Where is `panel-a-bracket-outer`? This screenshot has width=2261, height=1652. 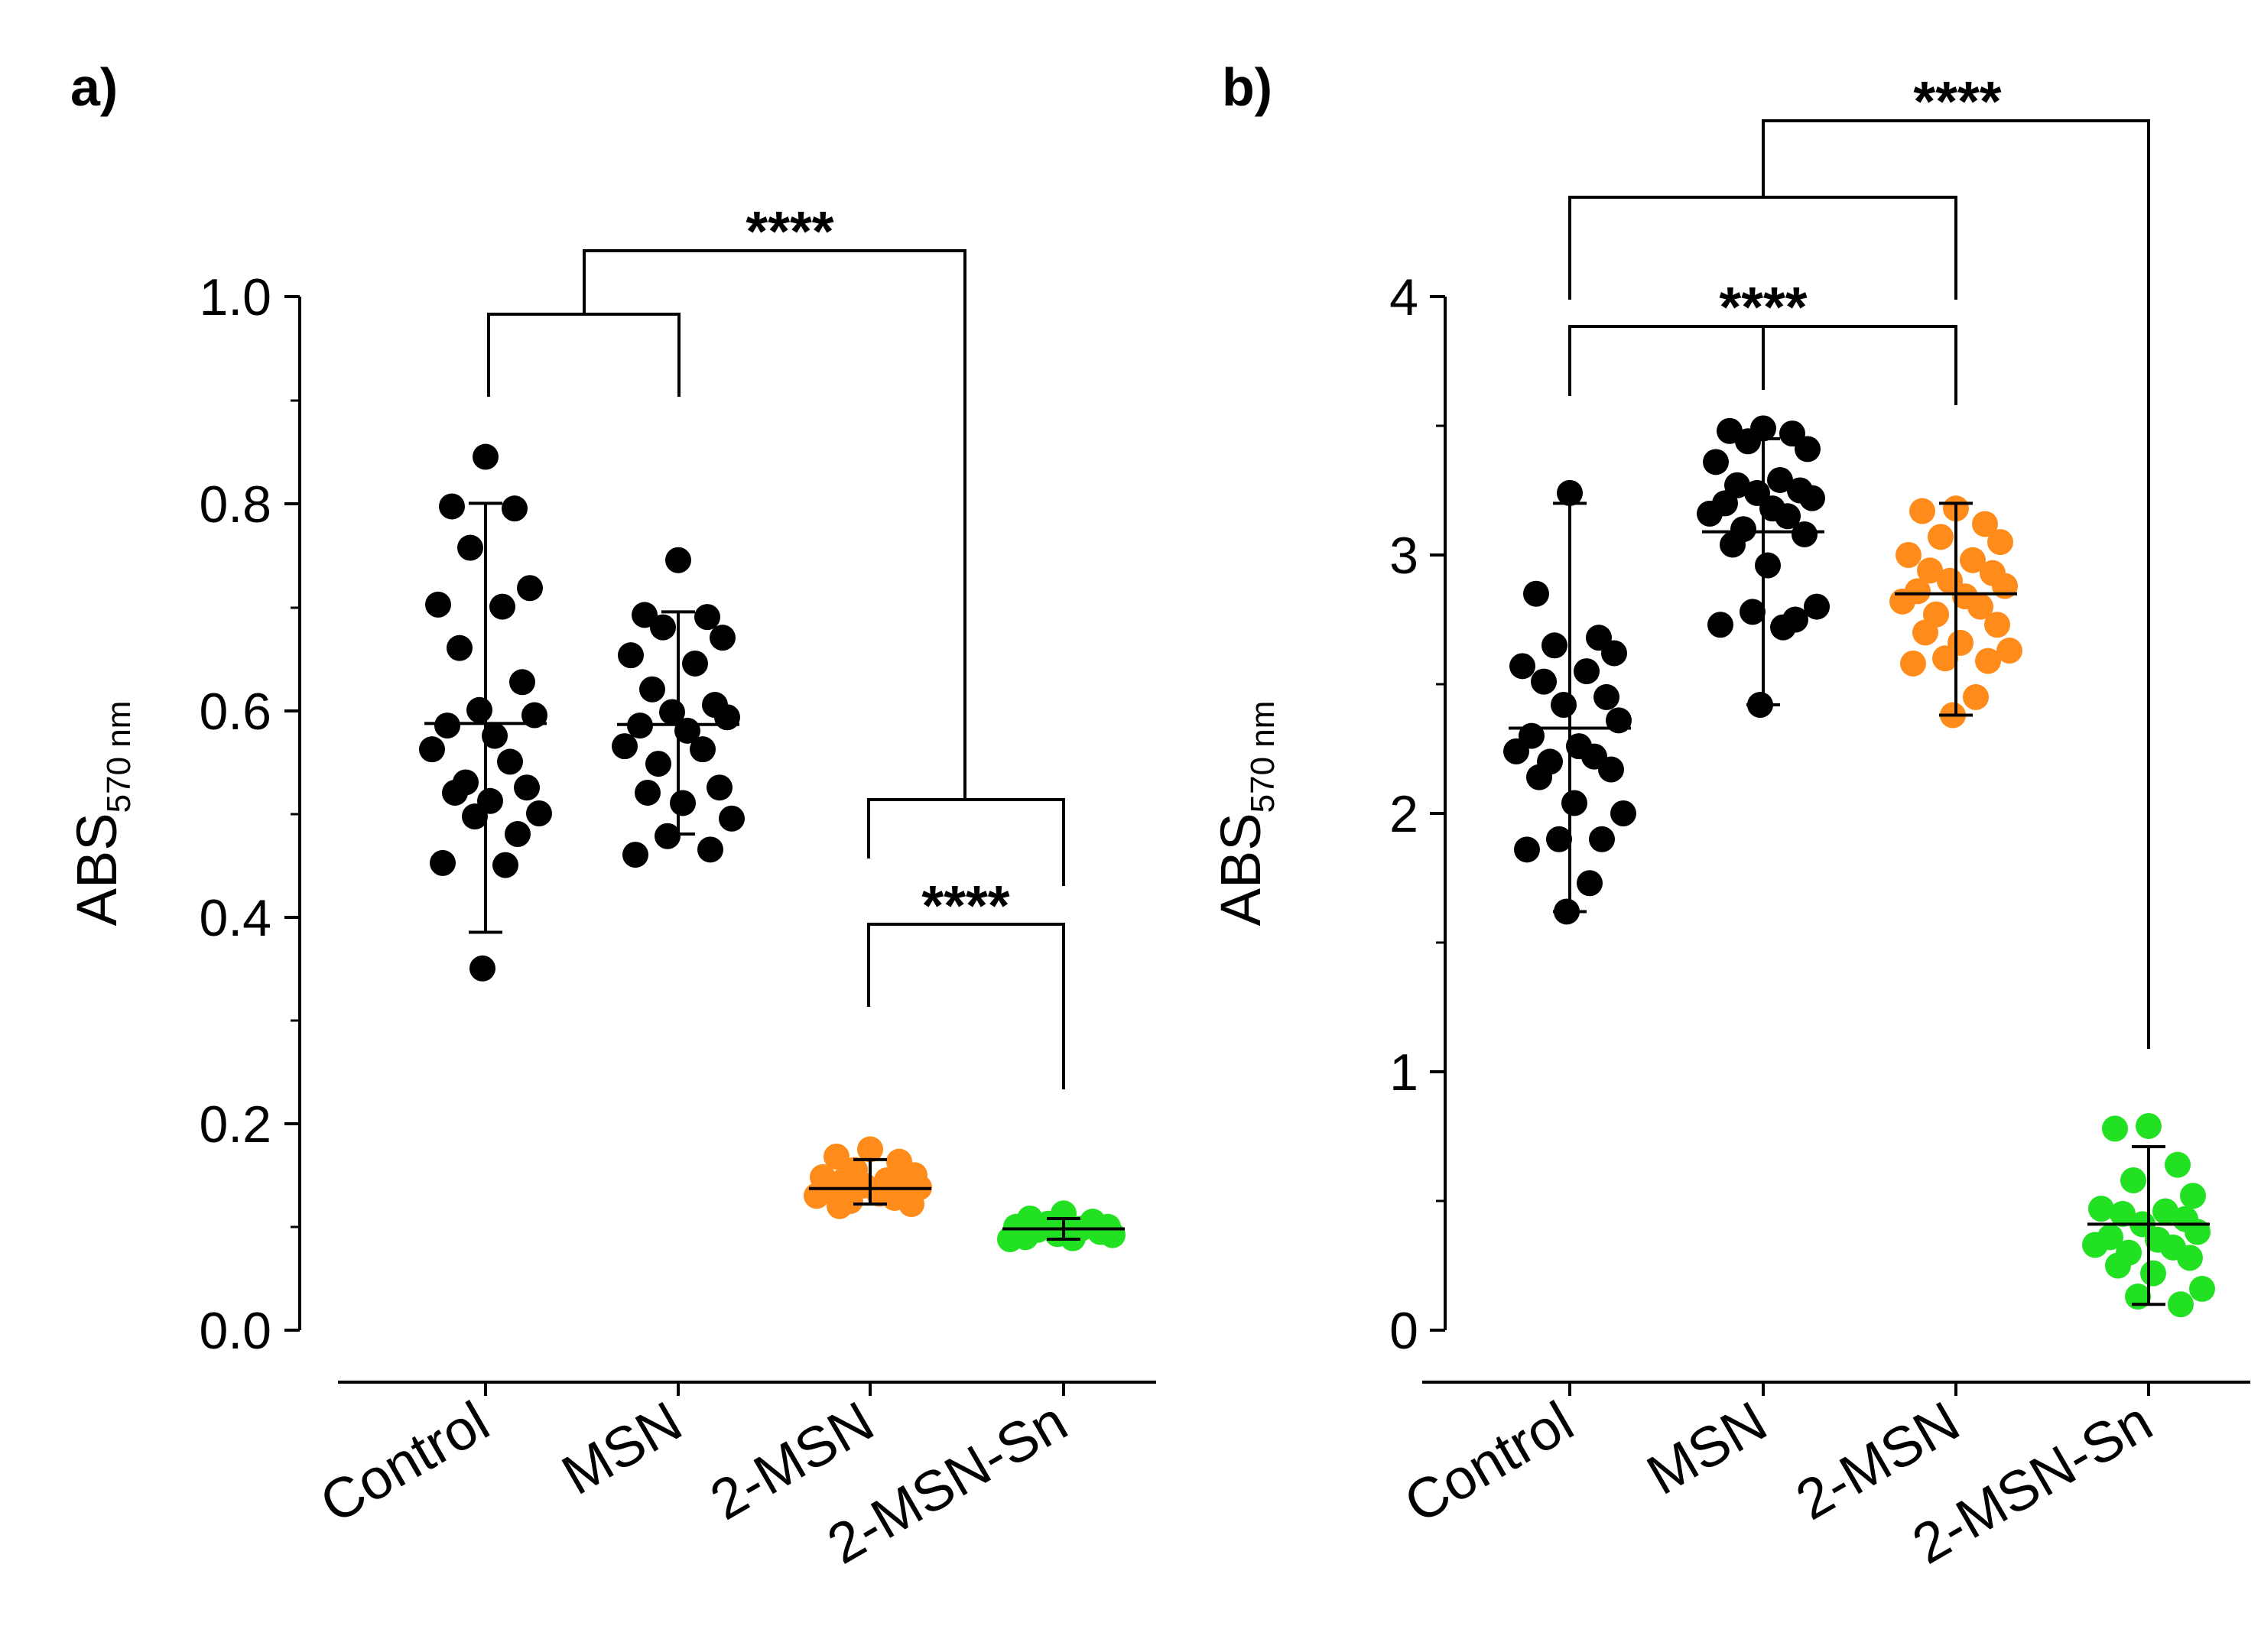 panel-a-bracket-outer is located at coordinates (774, 524).